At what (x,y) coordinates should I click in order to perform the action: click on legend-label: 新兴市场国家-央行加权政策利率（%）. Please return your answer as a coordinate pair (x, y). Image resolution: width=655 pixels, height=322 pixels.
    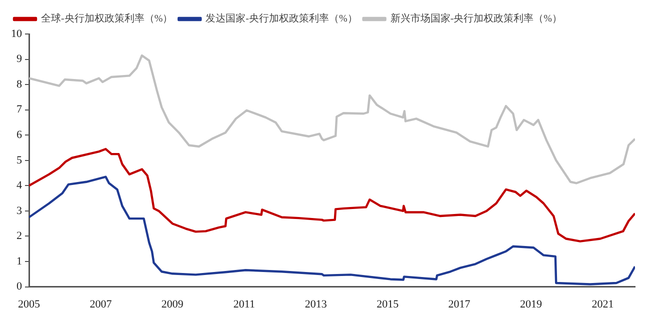
    Looking at the image, I should click on (476, 18).